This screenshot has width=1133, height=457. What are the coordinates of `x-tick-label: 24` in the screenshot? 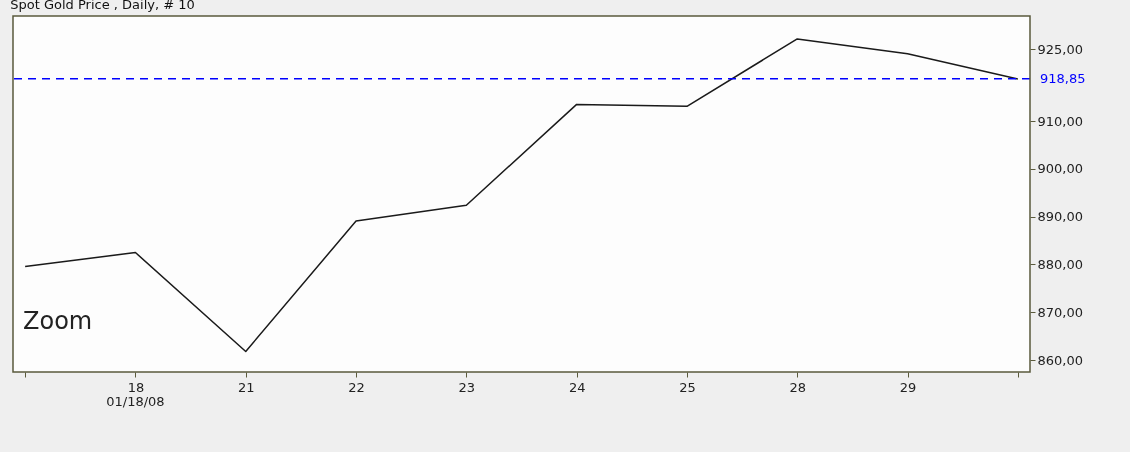 It's located at (577, 387).